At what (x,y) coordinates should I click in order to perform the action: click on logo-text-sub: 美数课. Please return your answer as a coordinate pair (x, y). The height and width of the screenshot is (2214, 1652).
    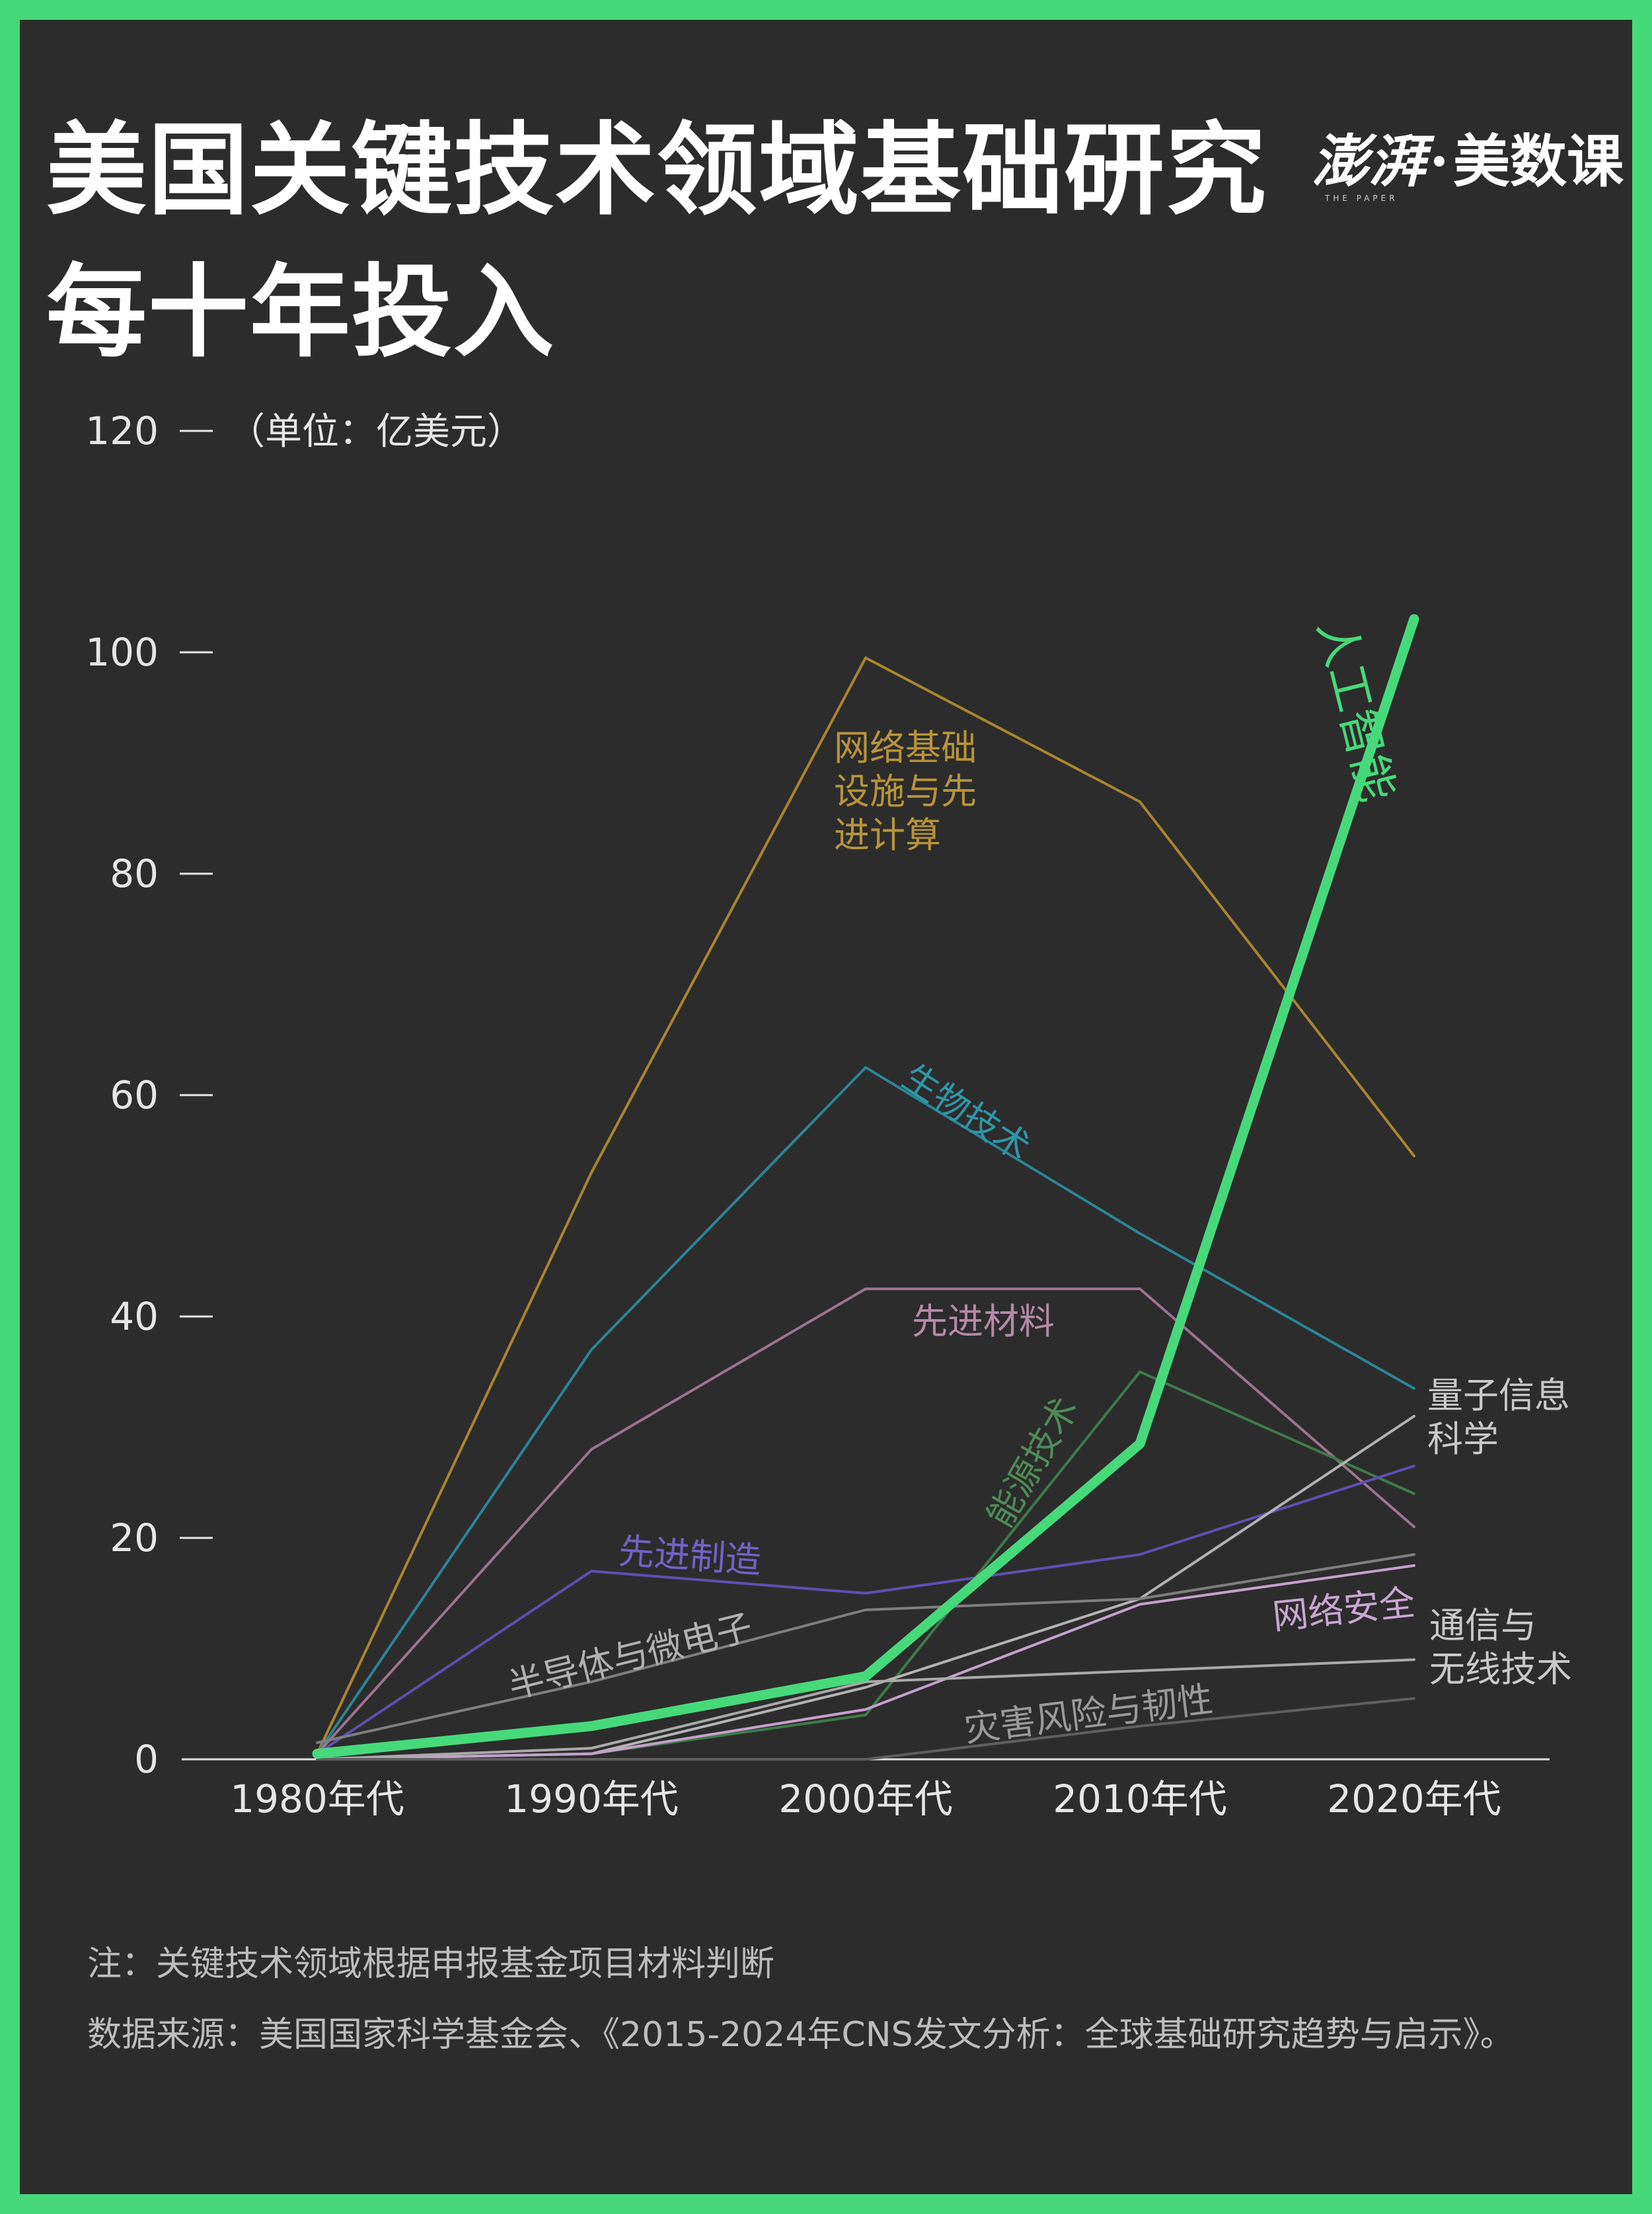
    Looking at the image, I should click on (1538, 161).